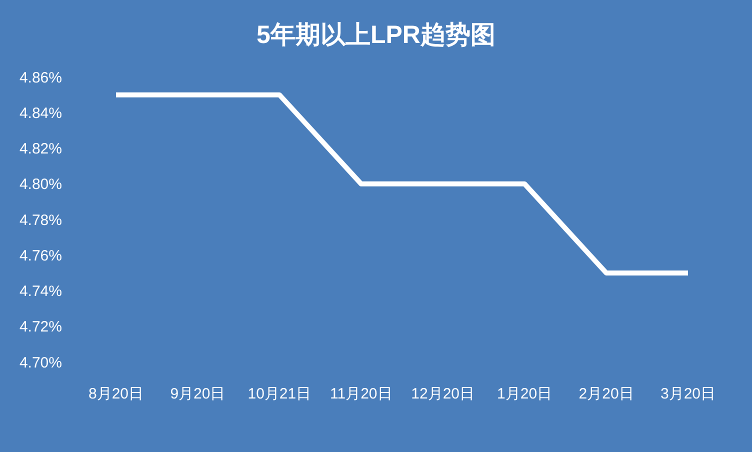 The width and height of the screenshot is (752, 452). Describe the element at coordinates (40, 149) in the screenshot. I see `y-tick-label: 4.82%` at that location.